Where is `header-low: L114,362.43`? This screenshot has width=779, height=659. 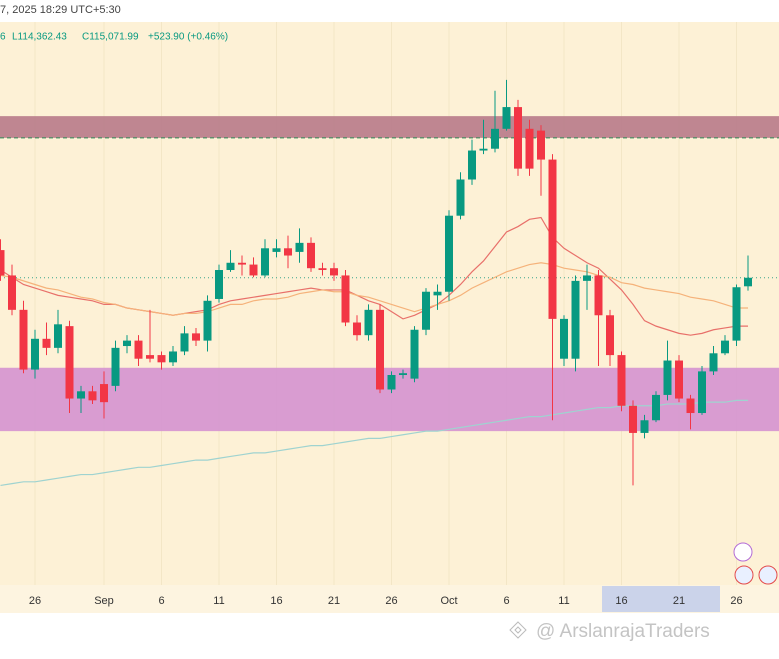
header-low: L114,362.43 is located at coordinates (39, 37).